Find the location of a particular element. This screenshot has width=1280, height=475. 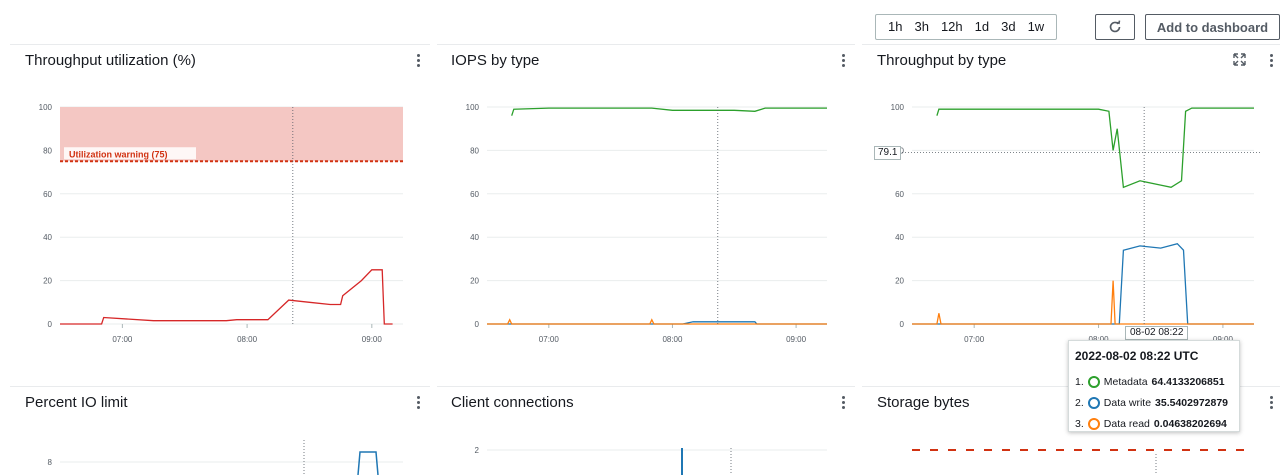

tooltip-row: 1. Metadata 64.4133206851 is located at coordinates (1154, 381).